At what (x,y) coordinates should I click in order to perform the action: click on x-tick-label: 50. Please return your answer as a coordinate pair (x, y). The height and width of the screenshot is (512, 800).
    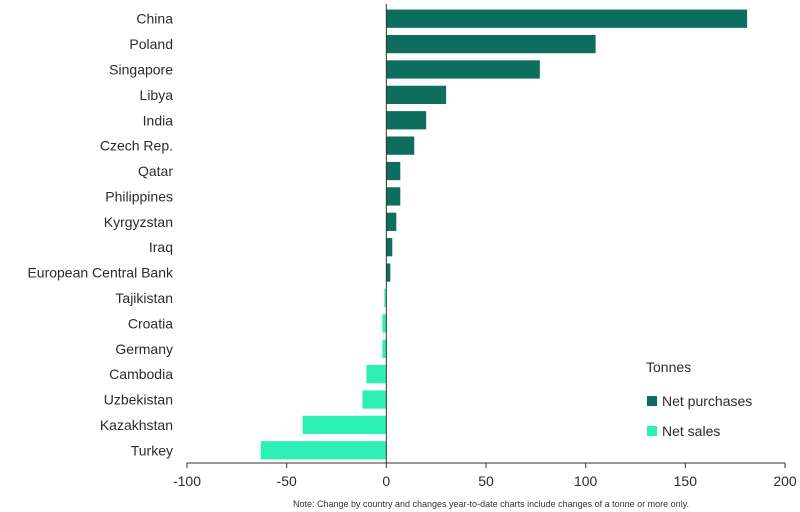
    Looking at the image, I should click on (486, 481).